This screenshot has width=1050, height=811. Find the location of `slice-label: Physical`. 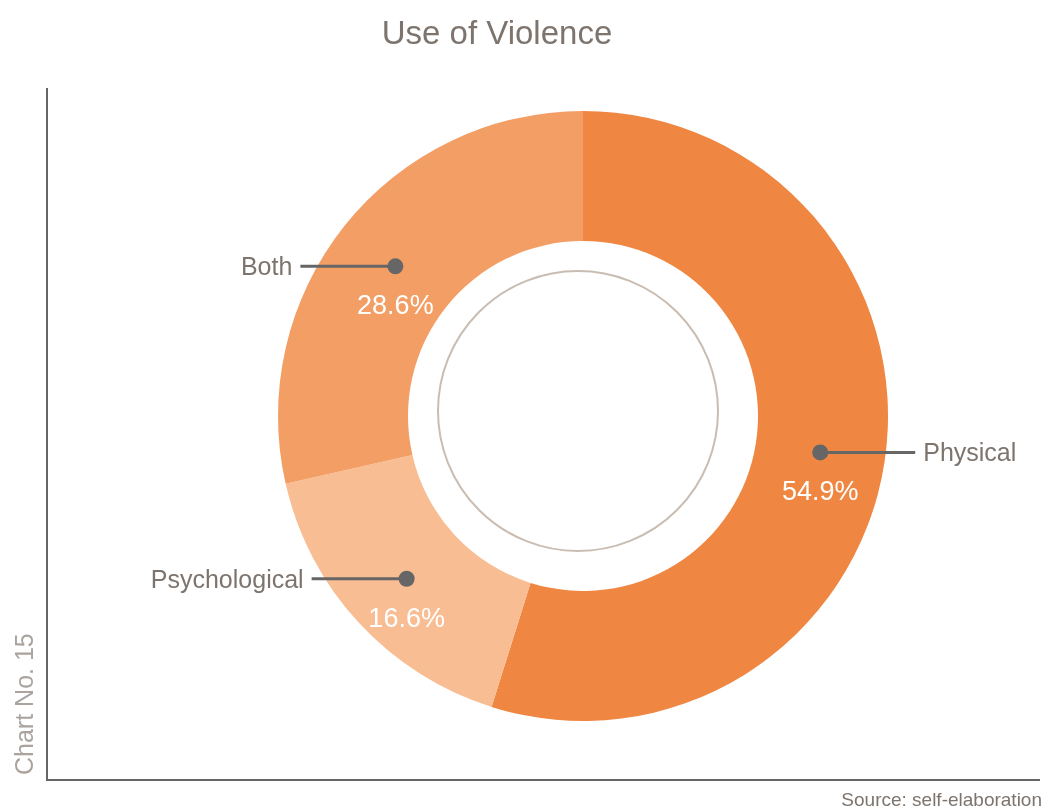

slice-label: Physical is located at coordinates (970, 452).